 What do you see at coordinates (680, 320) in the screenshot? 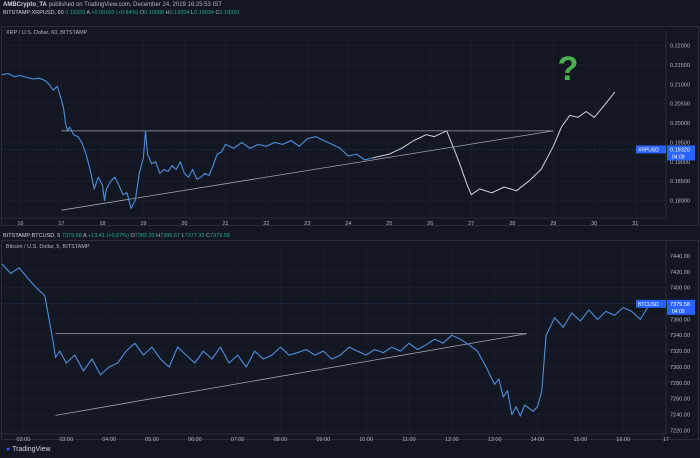
I see `btc-y-tick-label: 7360.00` at bounding box center [680, 320].